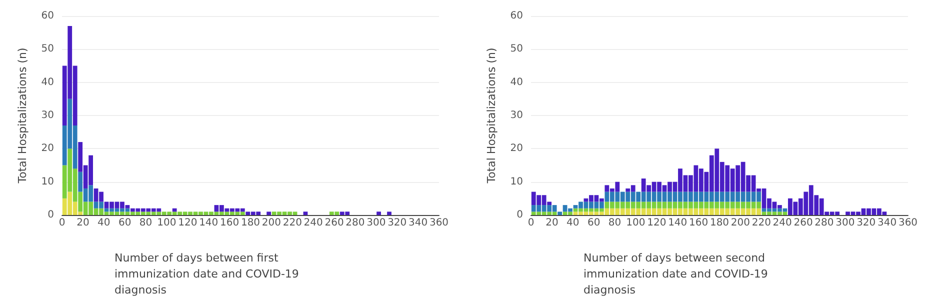  I want to click on x-axis-title: Number of days between first immunization date and COVID-19 diagnosis, so click(208, 274).